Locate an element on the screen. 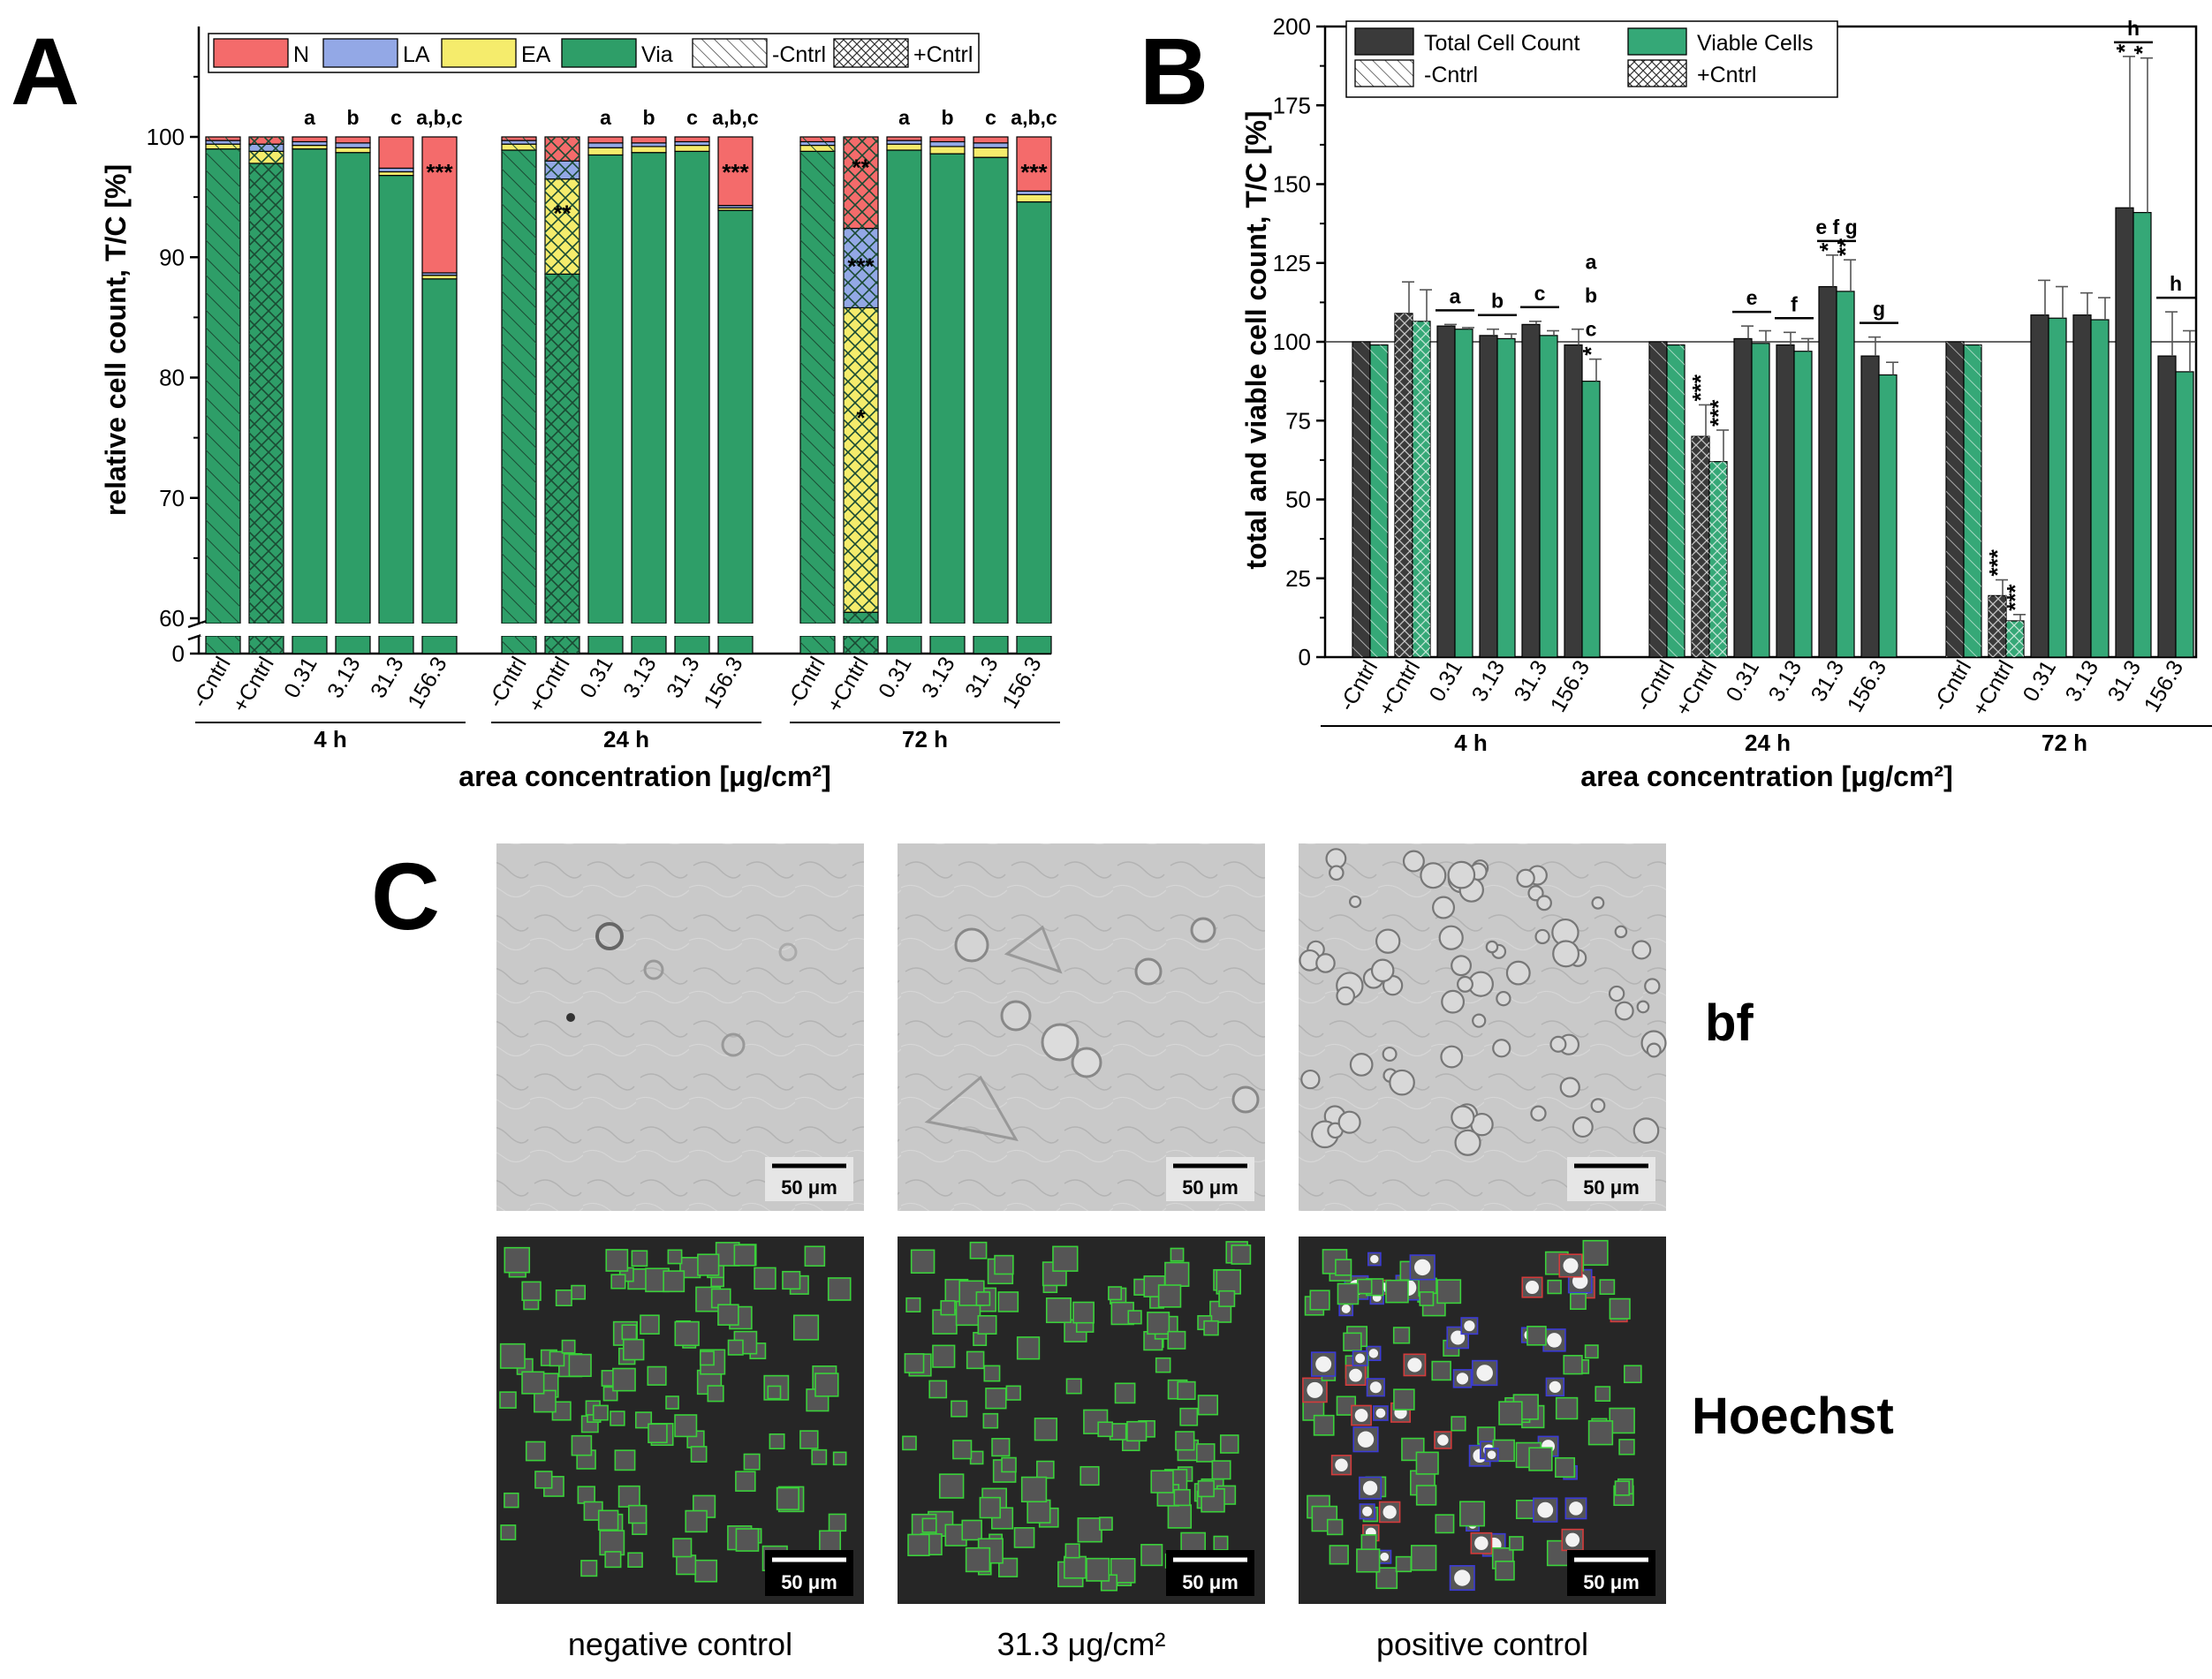 The width and height of the screenshot is (2212, 1679). bf-image-positive-control is located at coordinates (1483, 1027).